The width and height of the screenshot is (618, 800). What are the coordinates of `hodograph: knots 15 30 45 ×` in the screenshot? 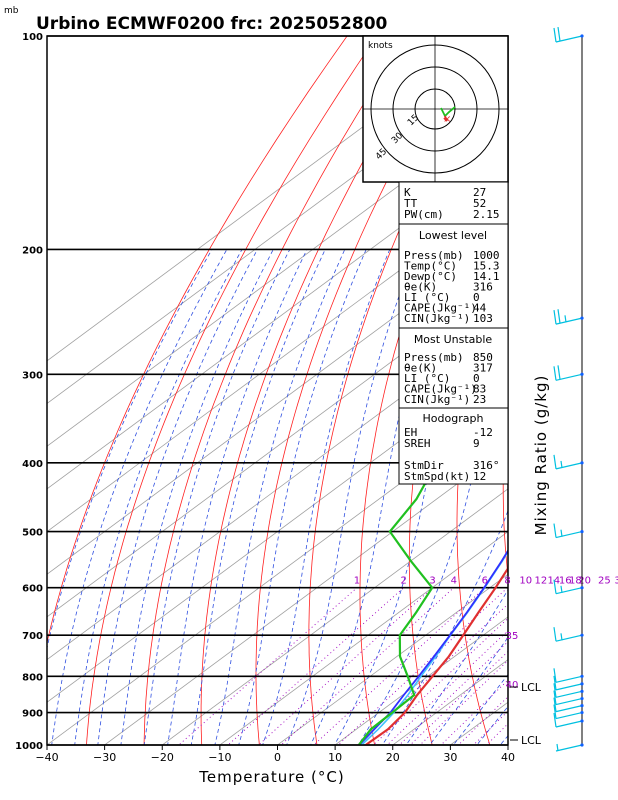 It's located at (435, 109).